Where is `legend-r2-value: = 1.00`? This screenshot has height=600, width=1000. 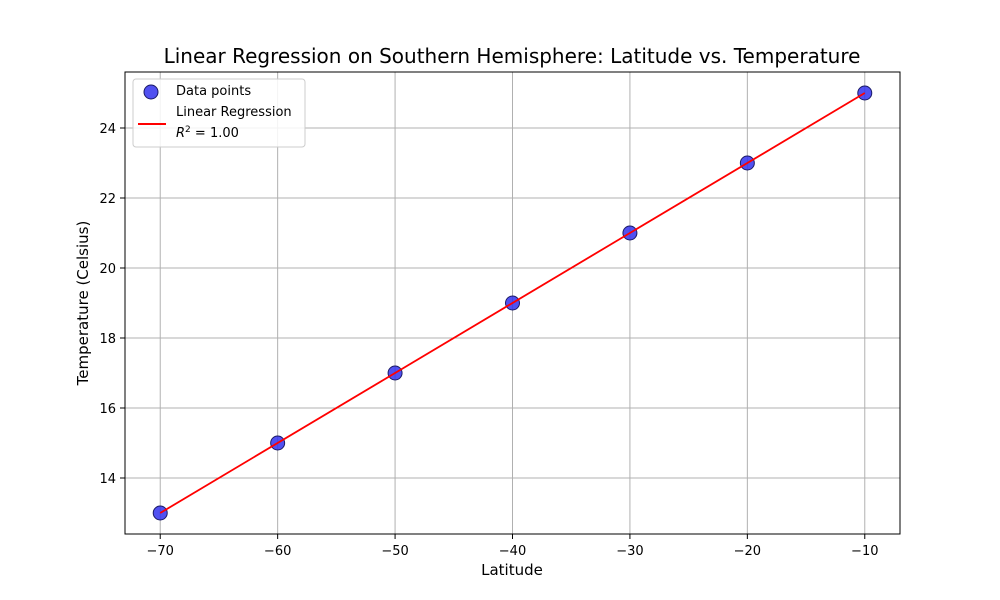
legend-r2-value: = 1.00 is located at coordinates (215, 133).